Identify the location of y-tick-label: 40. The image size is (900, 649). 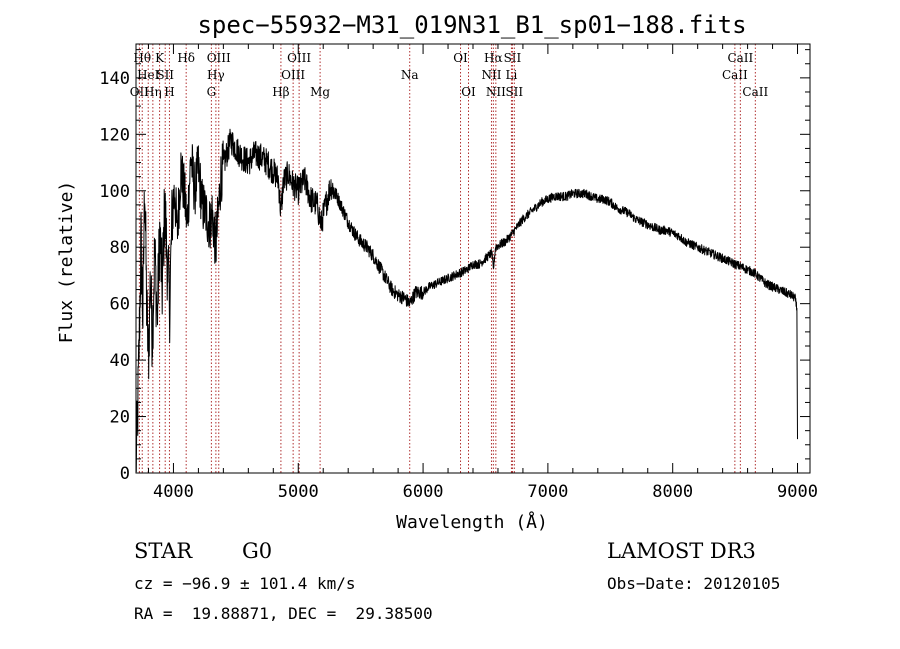
(120, 361).